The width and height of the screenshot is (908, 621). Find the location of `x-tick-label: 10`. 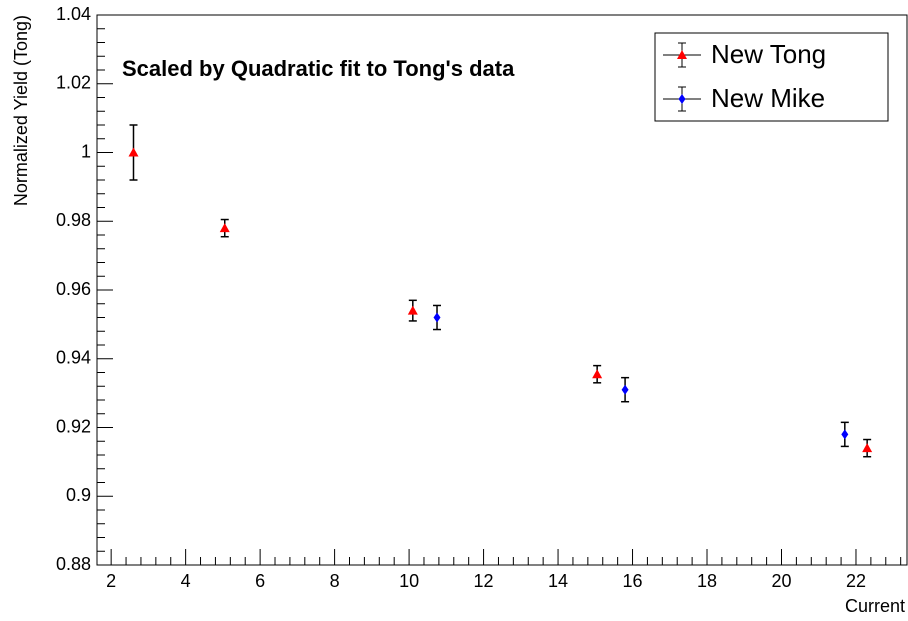

x-tick-label: 10 is located at coordinates (409, 581).